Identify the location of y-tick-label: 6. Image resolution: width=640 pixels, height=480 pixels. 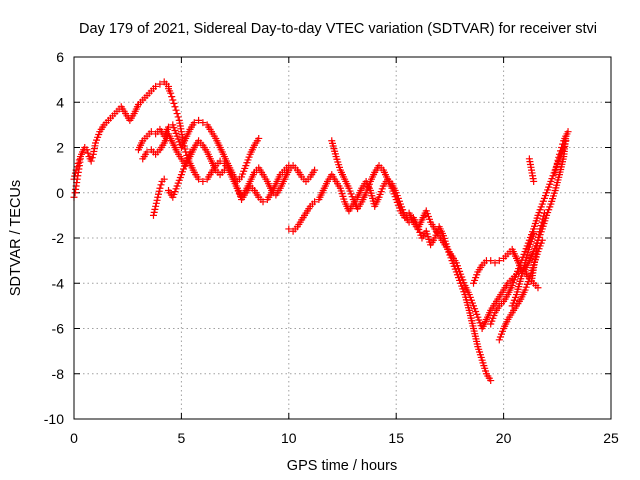
(60, 57).